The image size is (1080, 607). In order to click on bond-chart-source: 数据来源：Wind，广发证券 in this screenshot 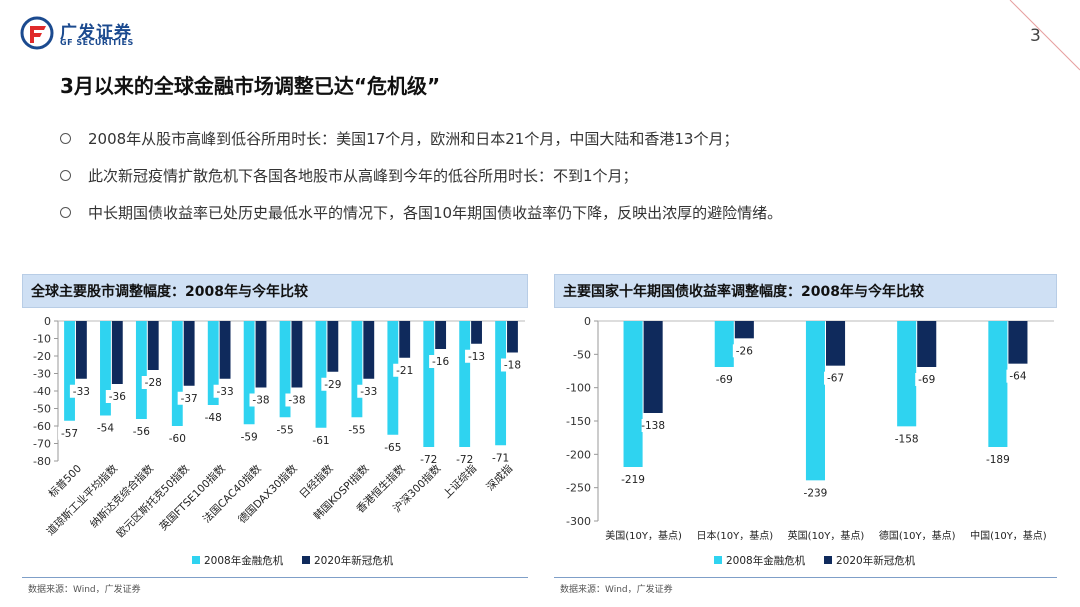, I will do `click(616, 590)`.